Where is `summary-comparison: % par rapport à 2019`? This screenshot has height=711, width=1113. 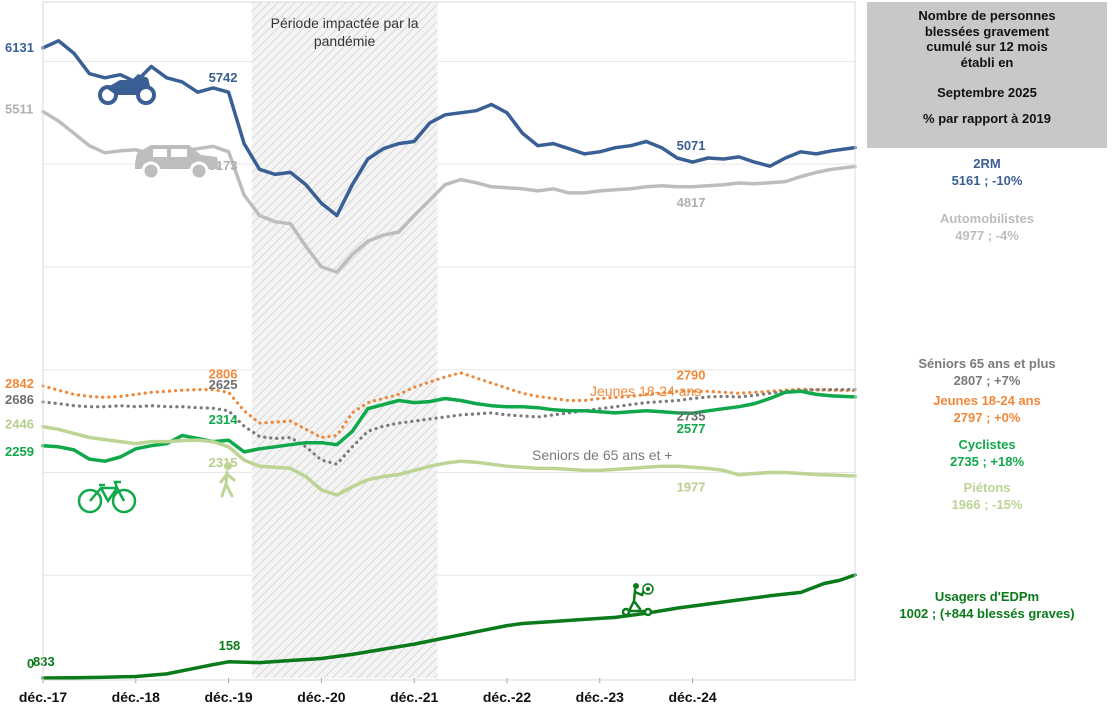
summary-comparison: % par rapport à 2019 is located at coordinates (987, 118).